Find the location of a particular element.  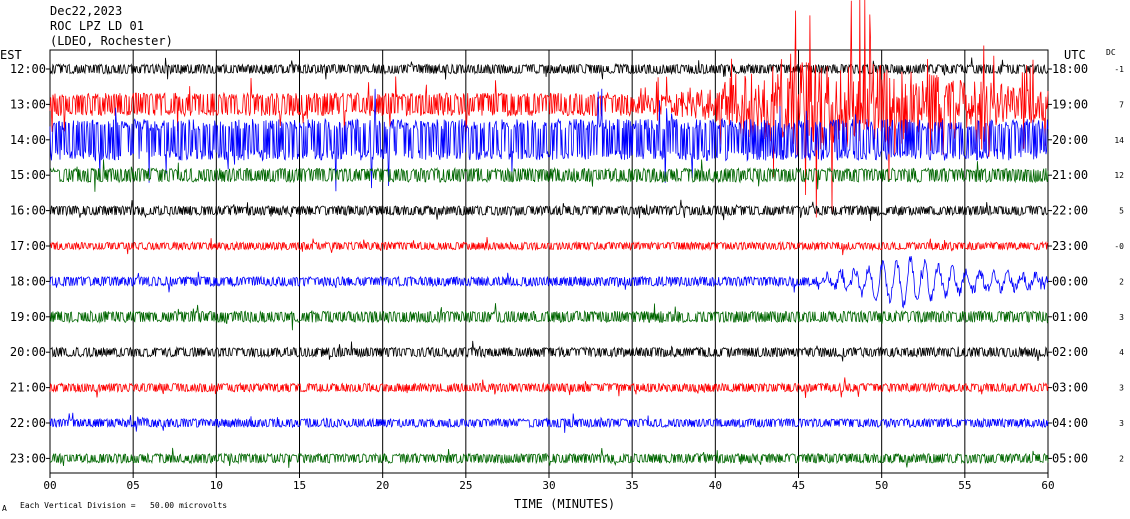

trace-1900 is located at coordinates (549, 317).